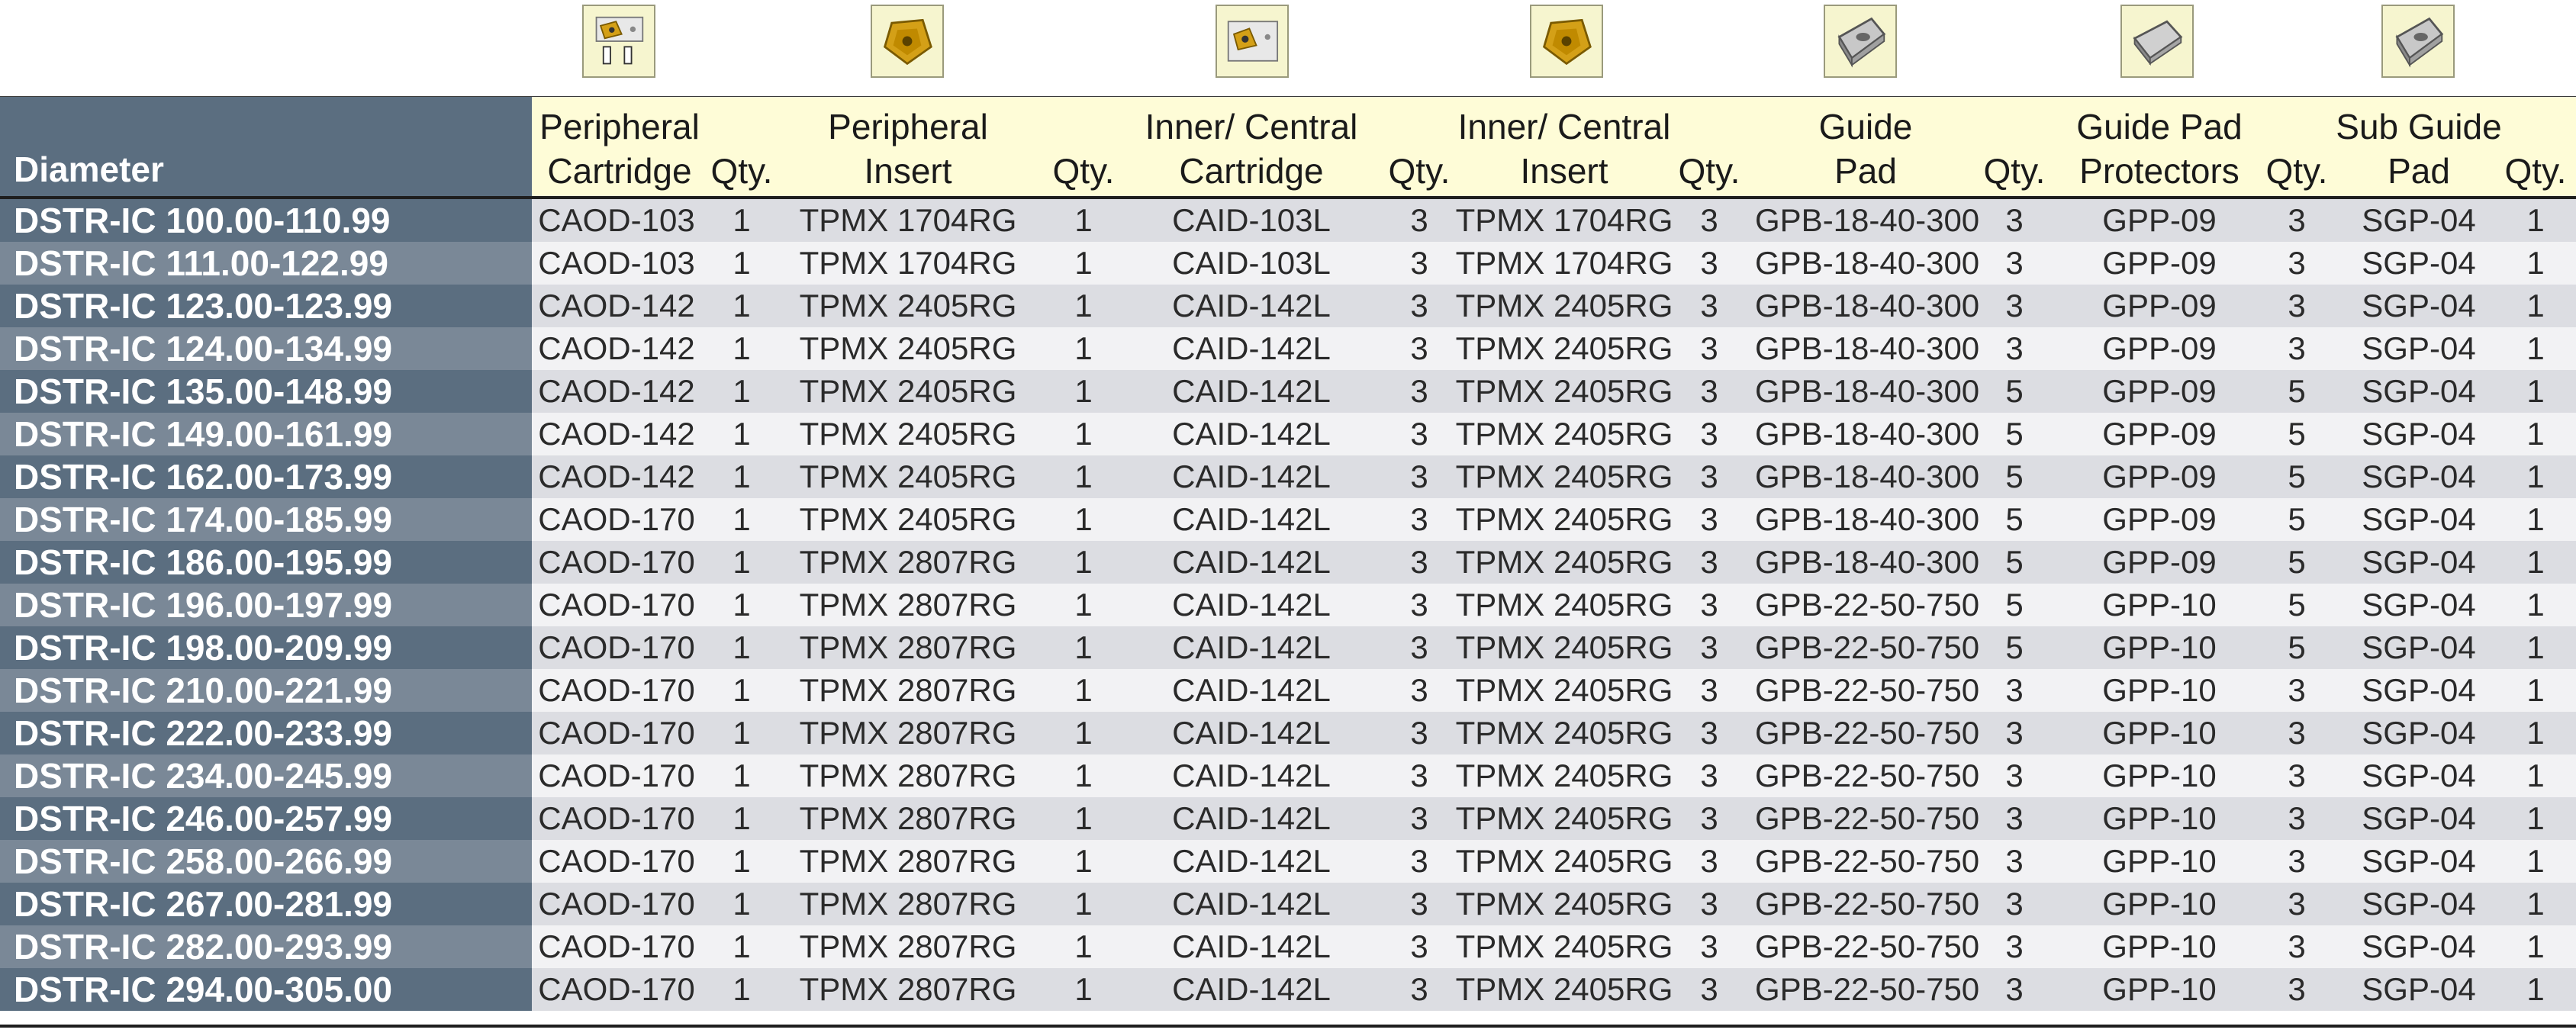 This screenshot has height=1036, width=2576. What do you see at coordinates (1860, 41) in the screenshot?
I see `guide-pad-icon` at bounding box center [1860, 41].